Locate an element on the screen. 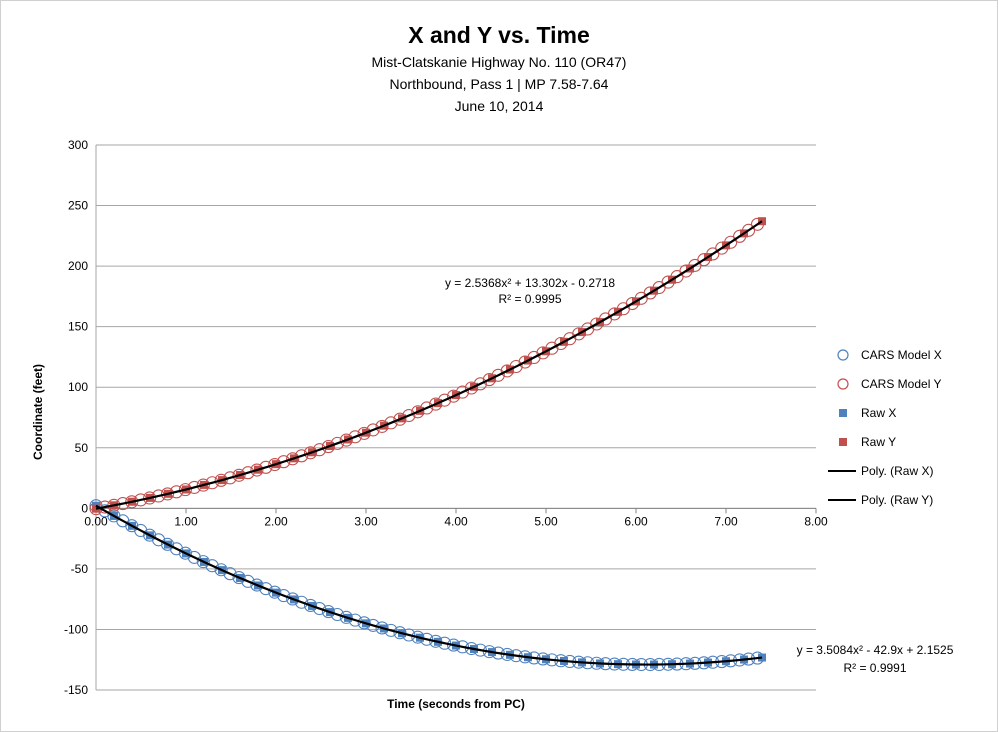 The image size is (998, 732). legend-label-raw-y: Raw Y is located at coordinates (878, 442).